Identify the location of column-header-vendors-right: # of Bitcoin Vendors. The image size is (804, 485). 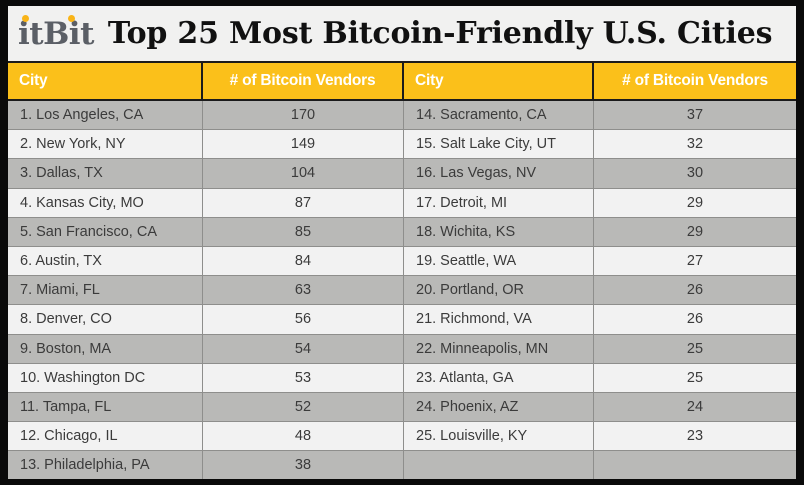
(695, 81).